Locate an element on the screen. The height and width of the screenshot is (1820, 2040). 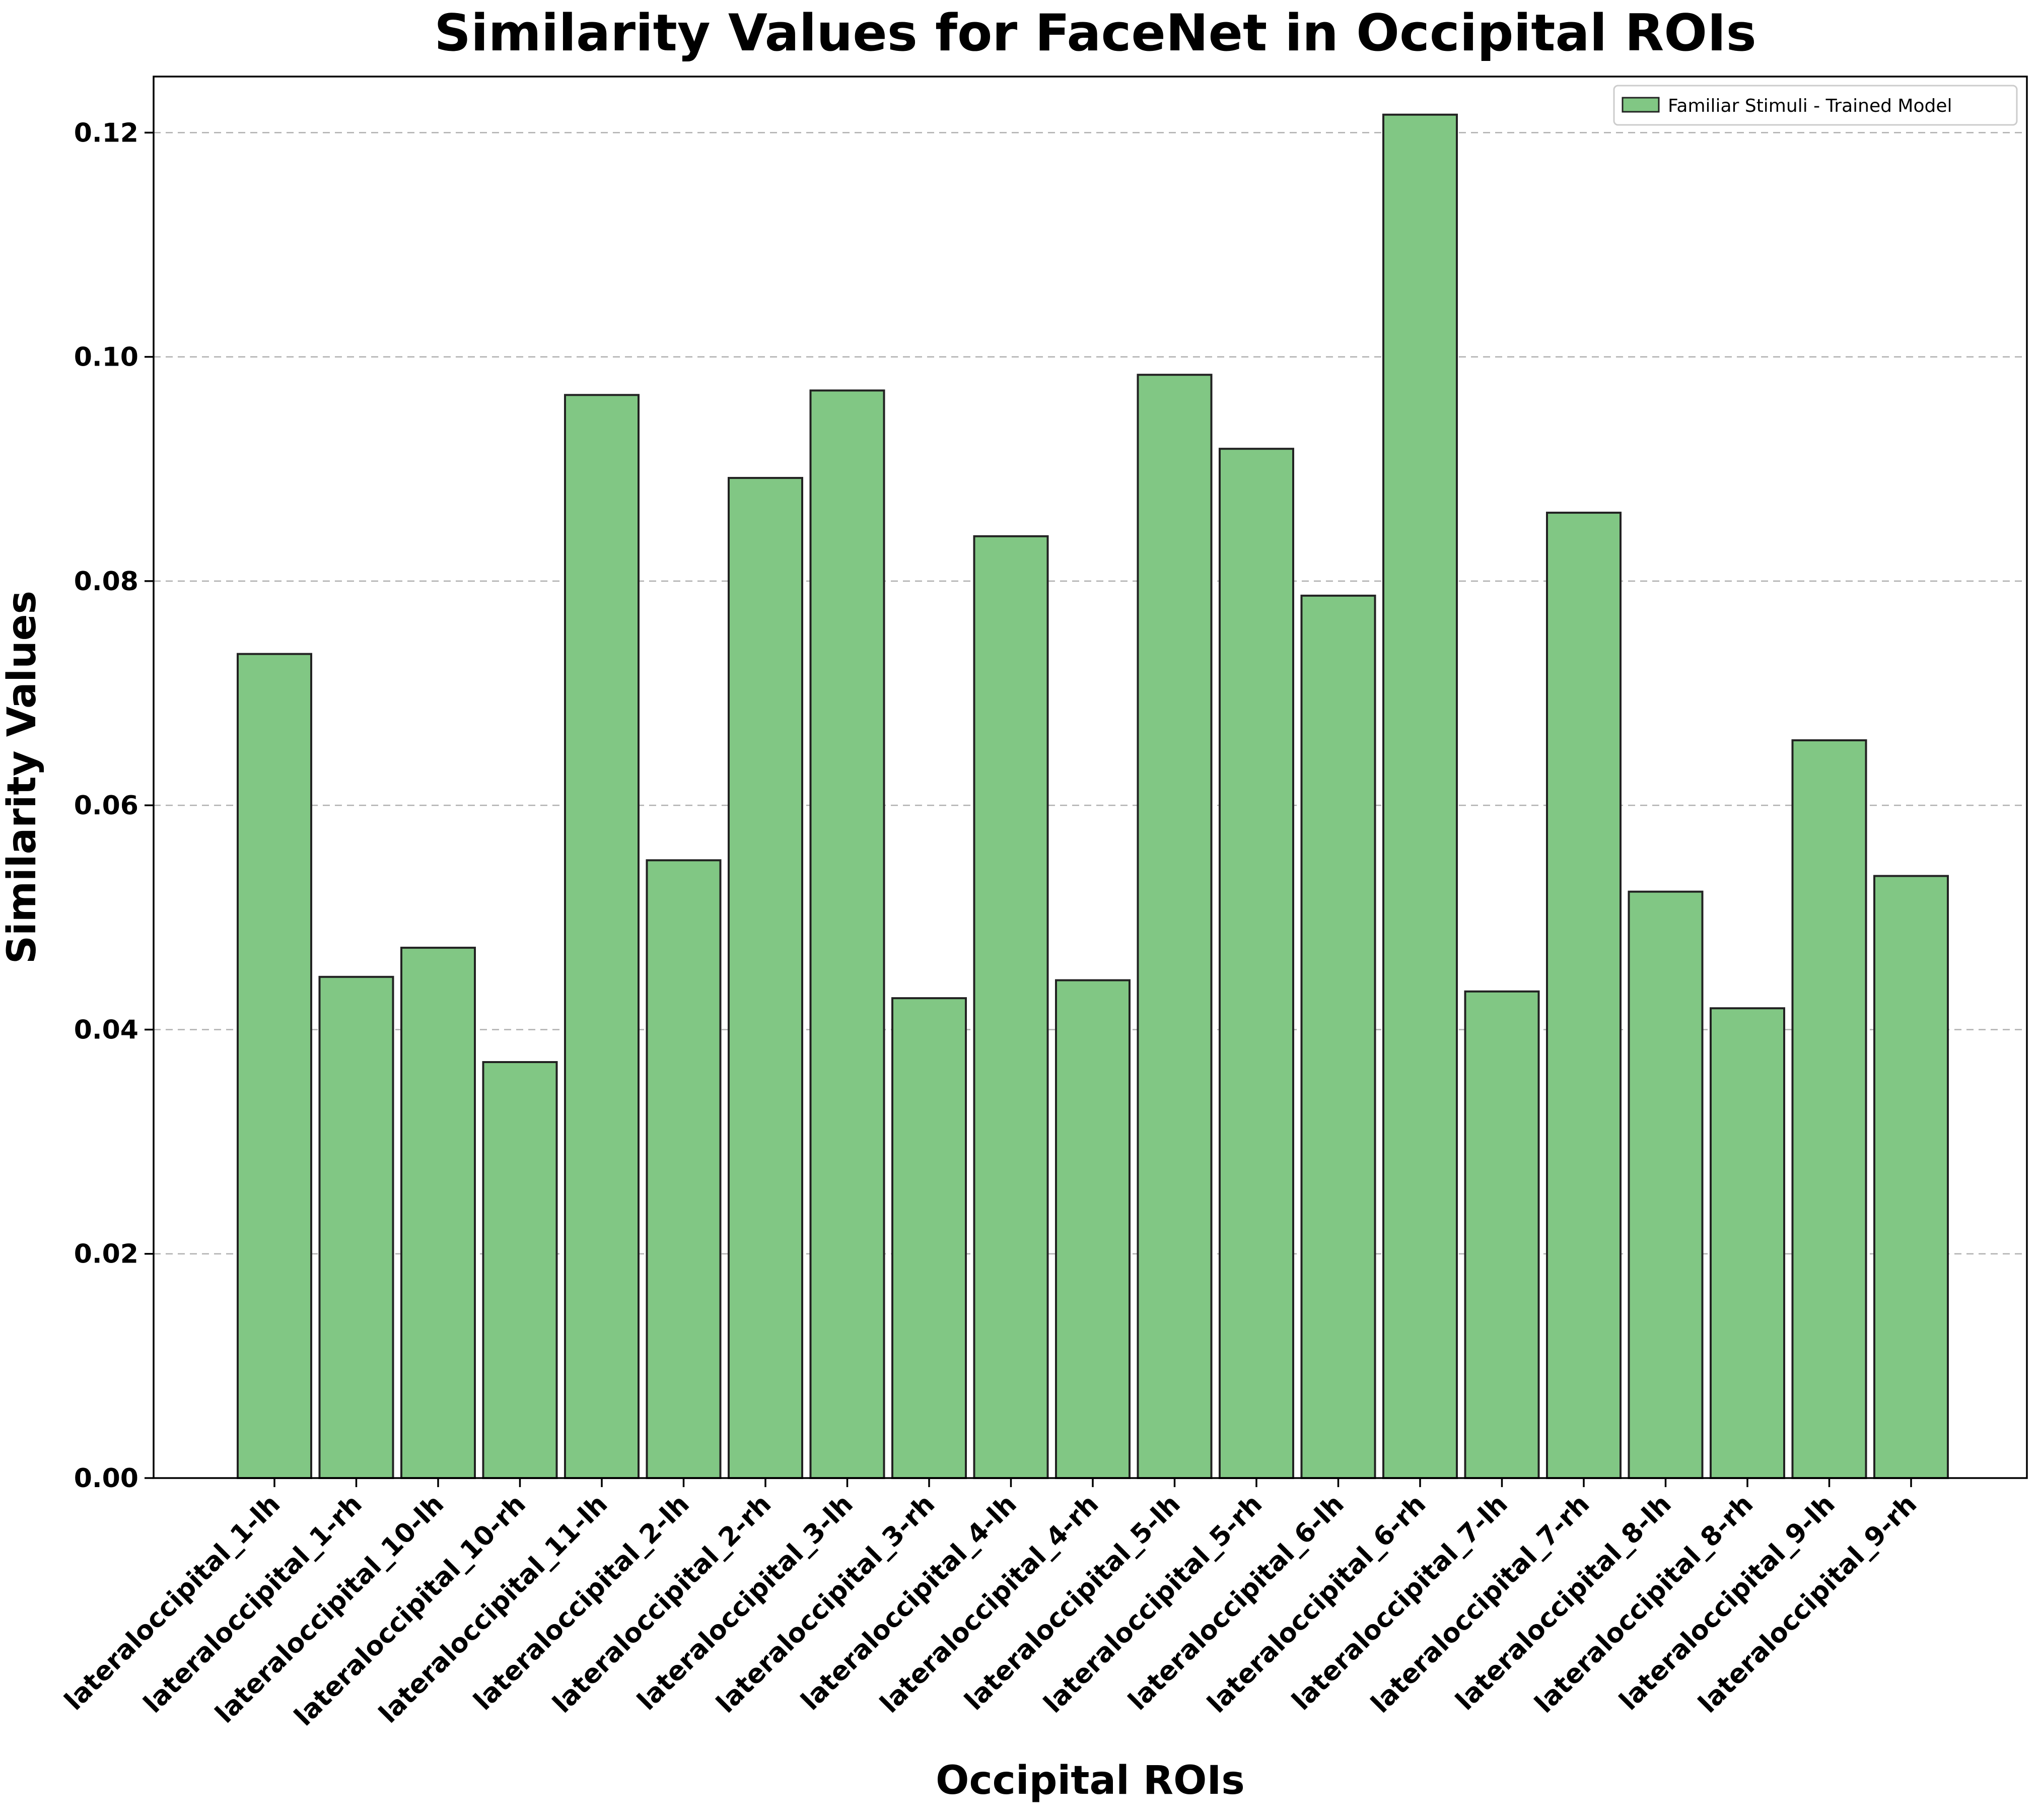
bar-lateraloccipital_6-lh is located at coordinates (1338, 1036).